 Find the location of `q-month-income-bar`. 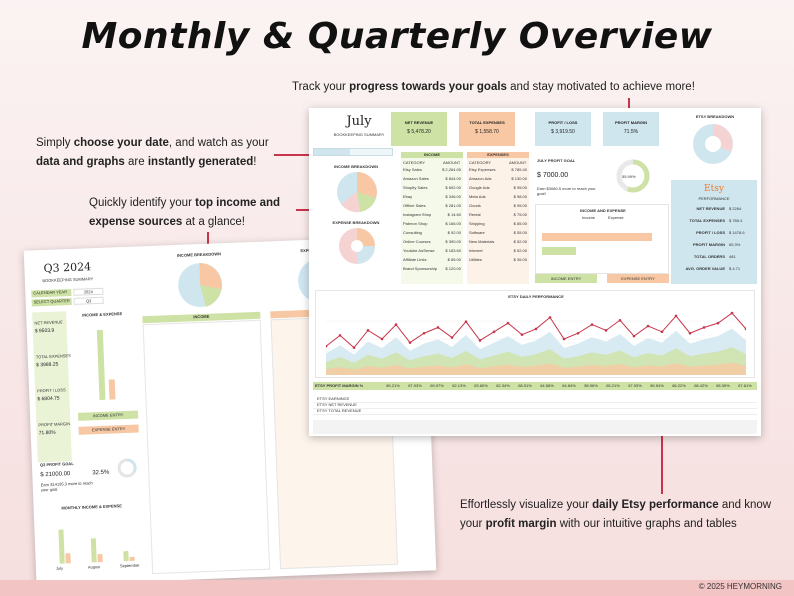

q-month-income-bar is located at coordinates (61, 546).